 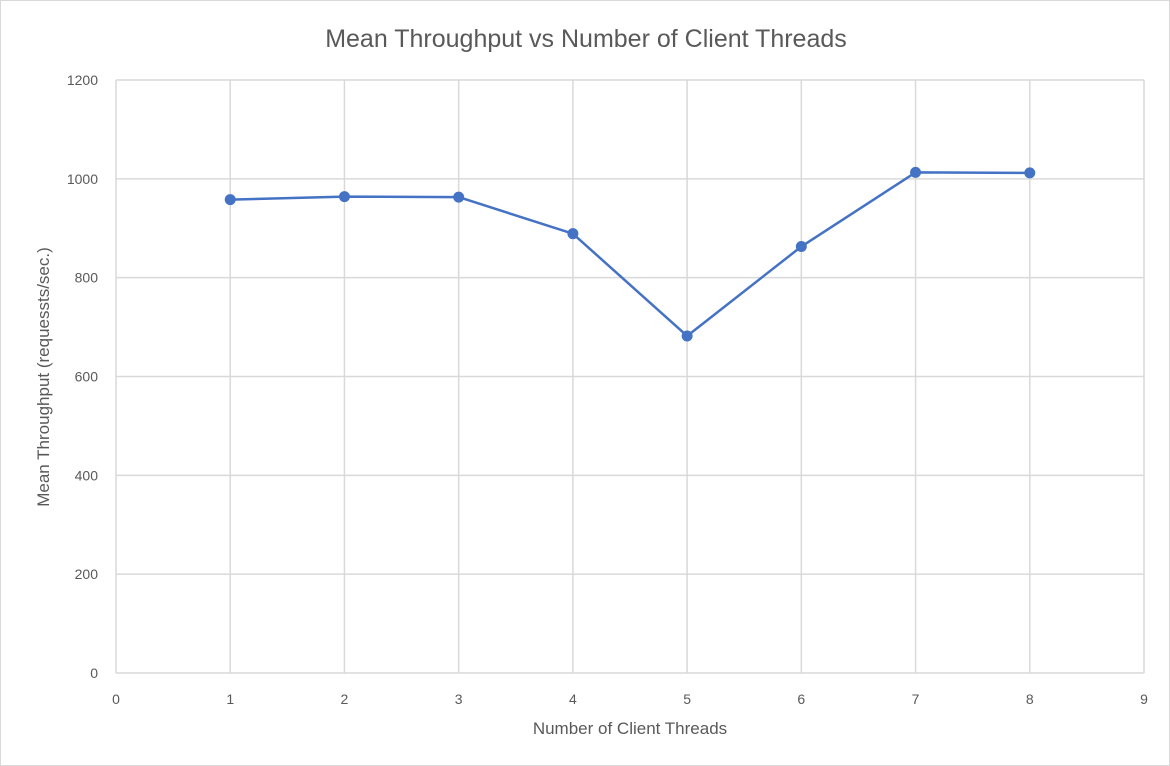 What do you see at coordinates (630, 728) in the screenshot?
I see `x-axis-title: Number of Client Threads` at bounding box center [630, 728].